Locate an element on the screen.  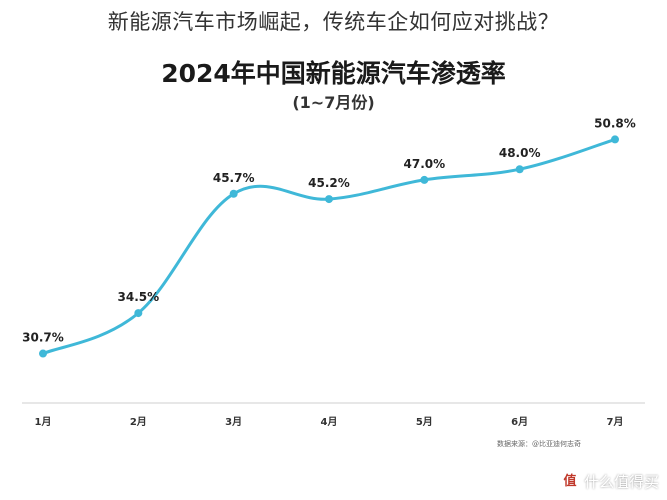
data-label-5: 47.0% is located at coordinates (425, 164).